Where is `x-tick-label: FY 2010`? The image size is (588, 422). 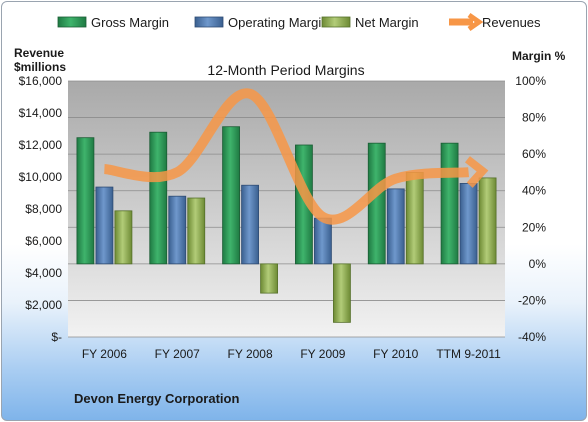 x-tick-label: FY 2010 is located at coordinates (395, 354).